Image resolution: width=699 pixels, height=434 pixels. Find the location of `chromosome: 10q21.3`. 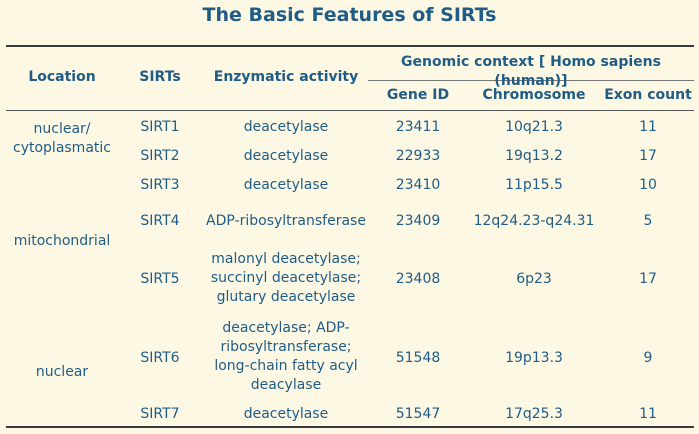

chromosome: 10q21.3 is located at coordinates (534, 127).